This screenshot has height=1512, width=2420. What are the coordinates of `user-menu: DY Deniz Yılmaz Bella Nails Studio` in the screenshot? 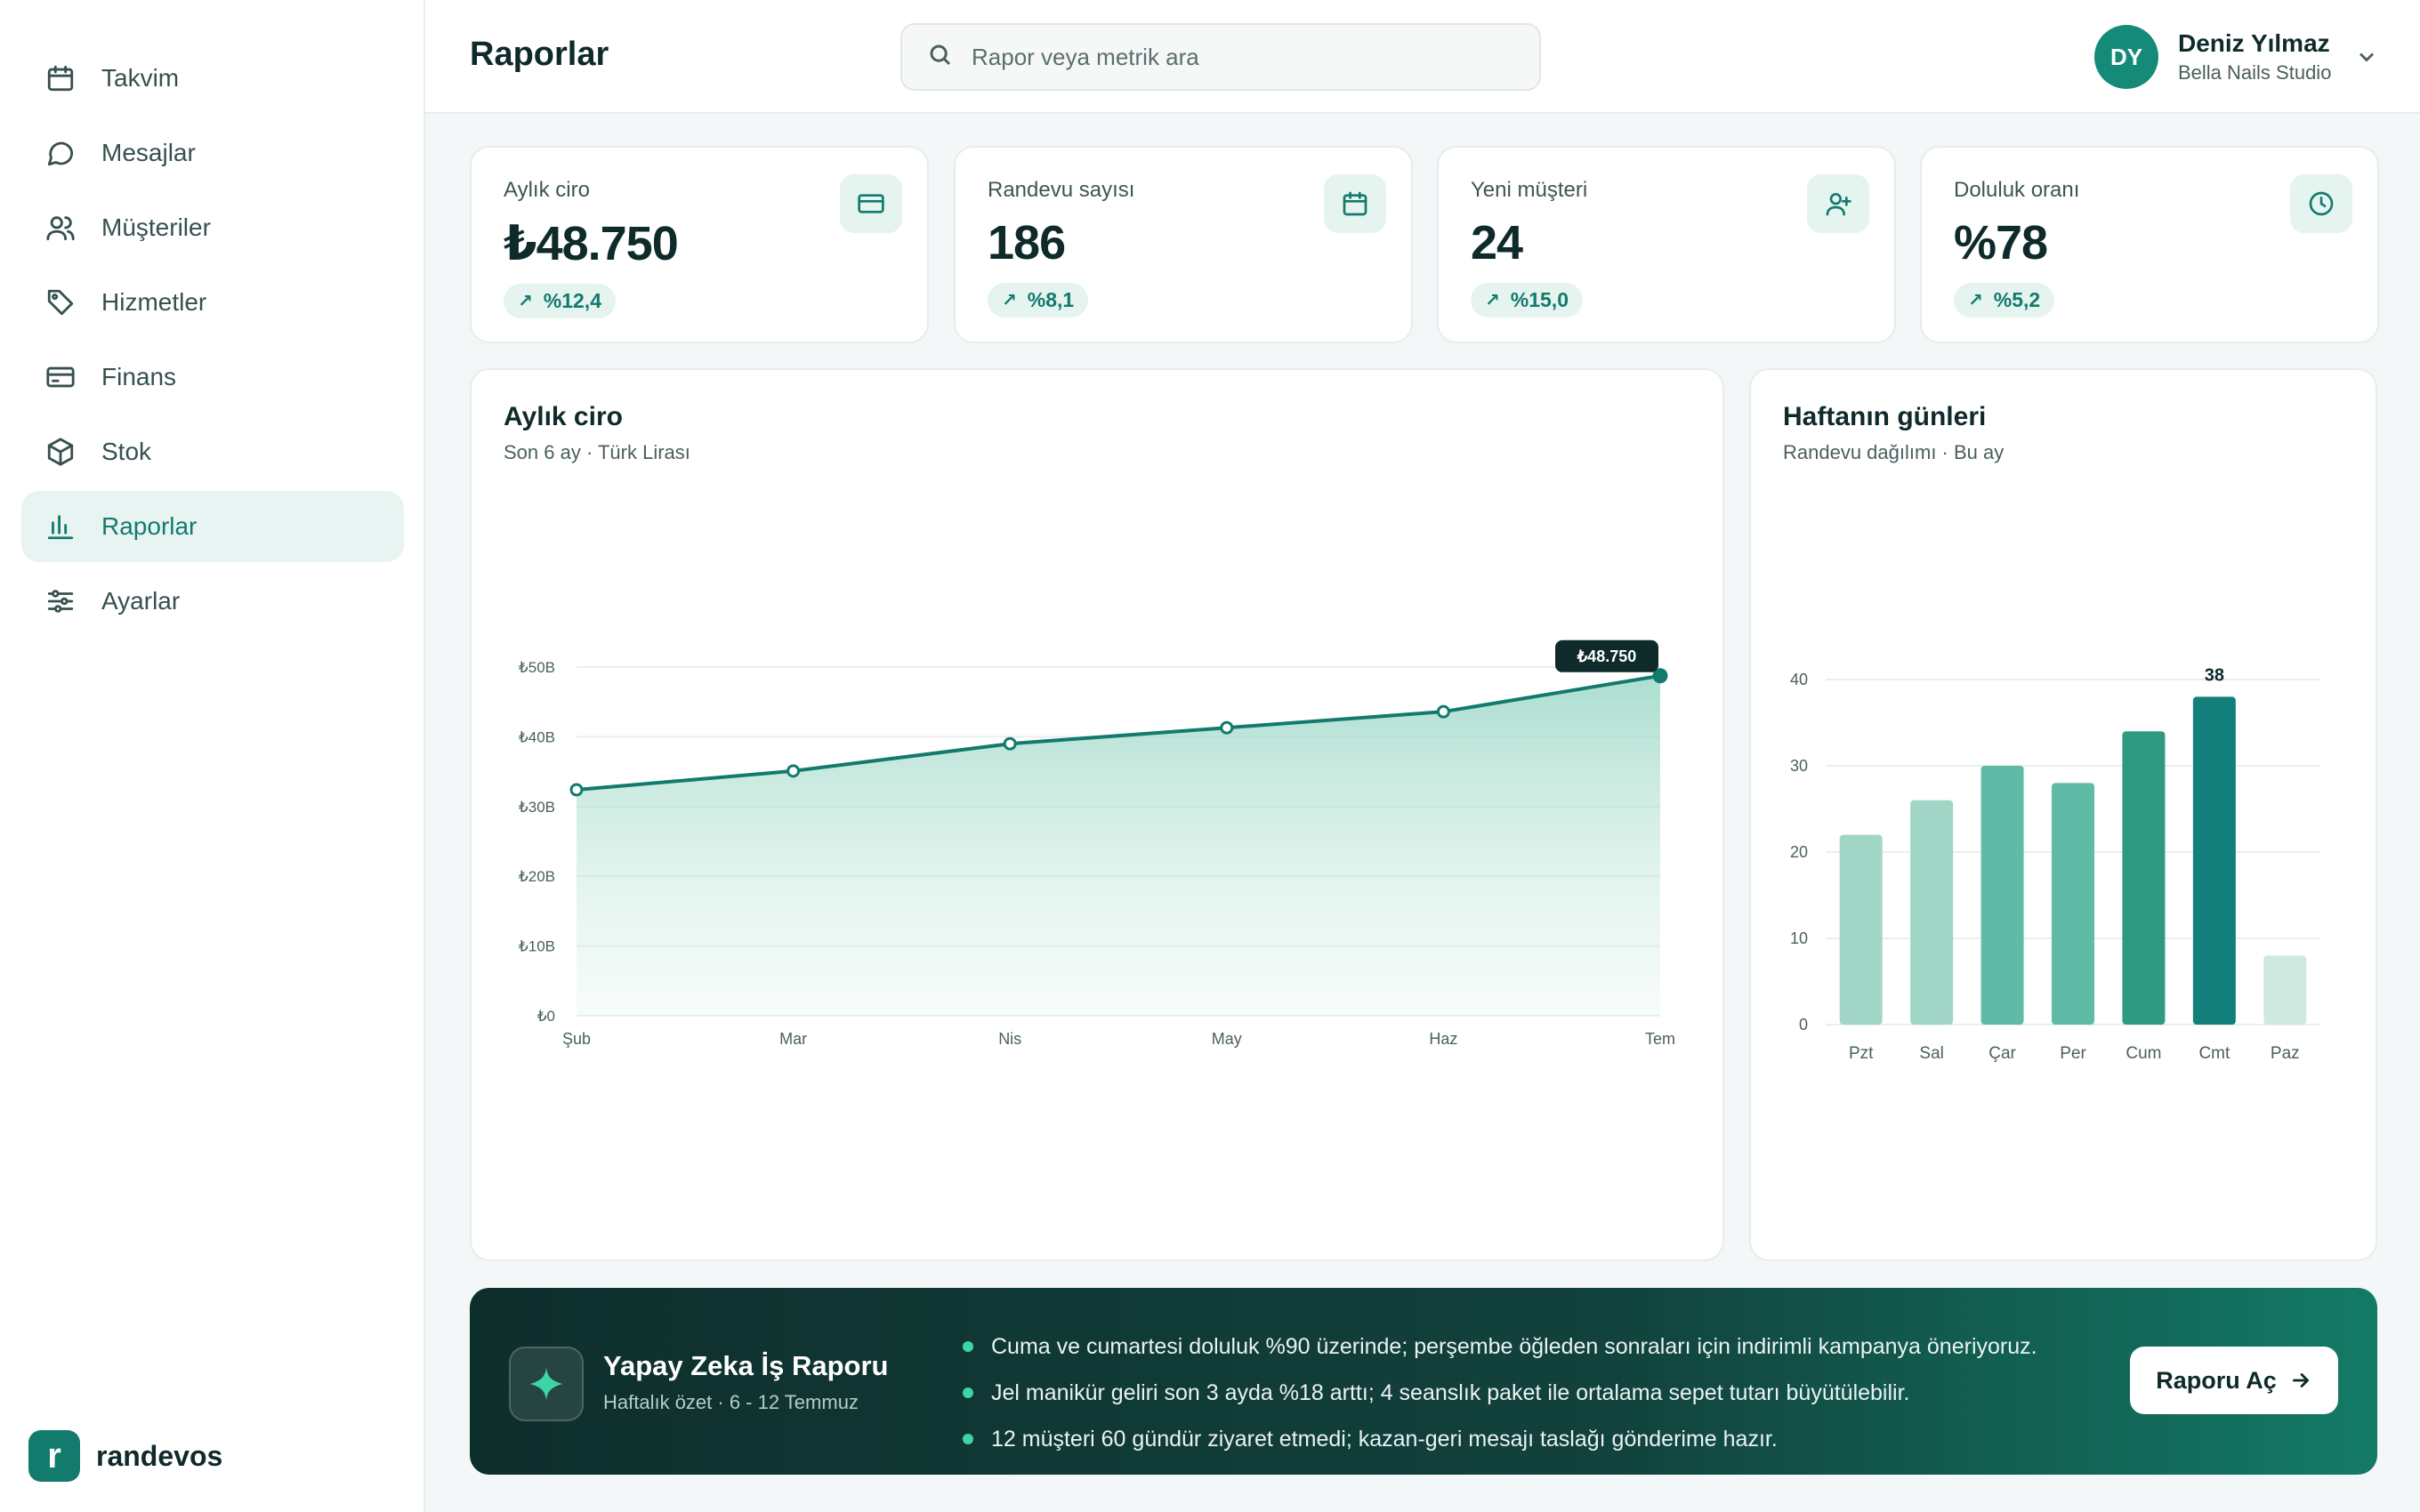 It's located at (2236, 57).